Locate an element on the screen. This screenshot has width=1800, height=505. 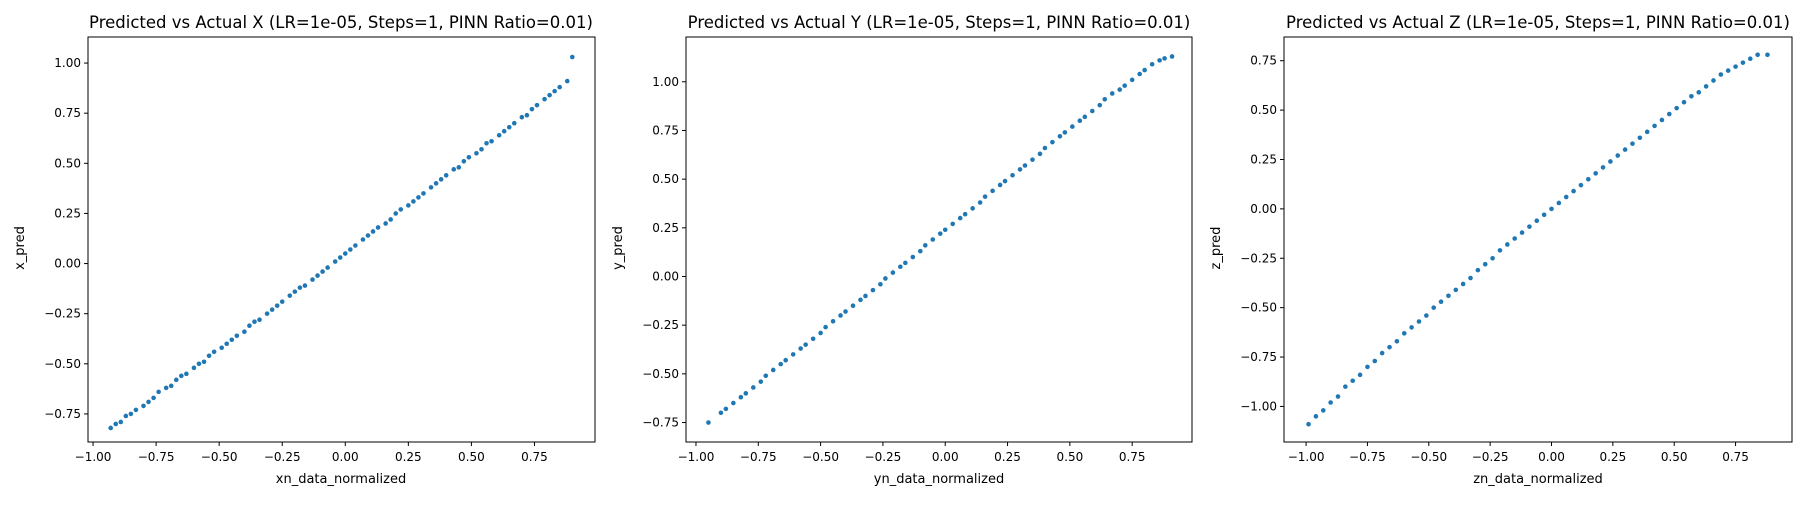
y-tick-label: −0.25 is located at coordinates (660, 325).